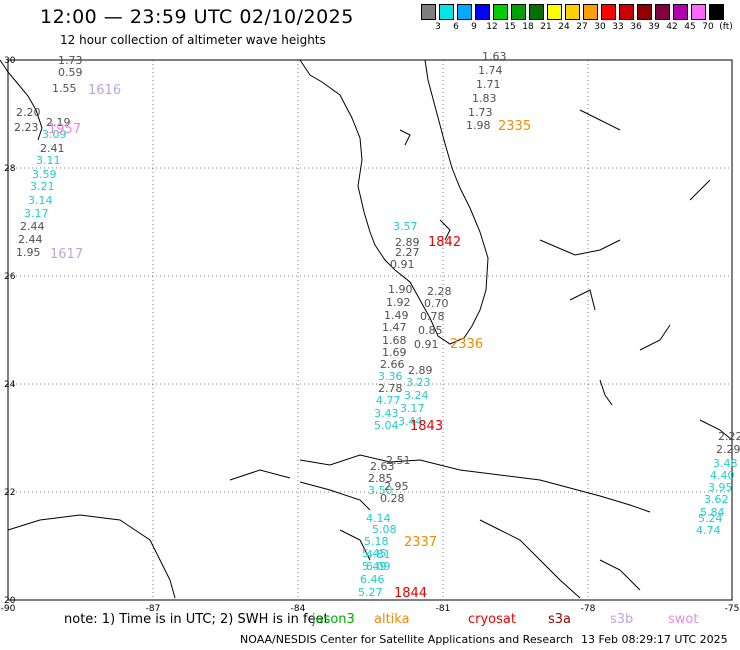  I want to click on wave-value: 5.24, so click(710, 518).